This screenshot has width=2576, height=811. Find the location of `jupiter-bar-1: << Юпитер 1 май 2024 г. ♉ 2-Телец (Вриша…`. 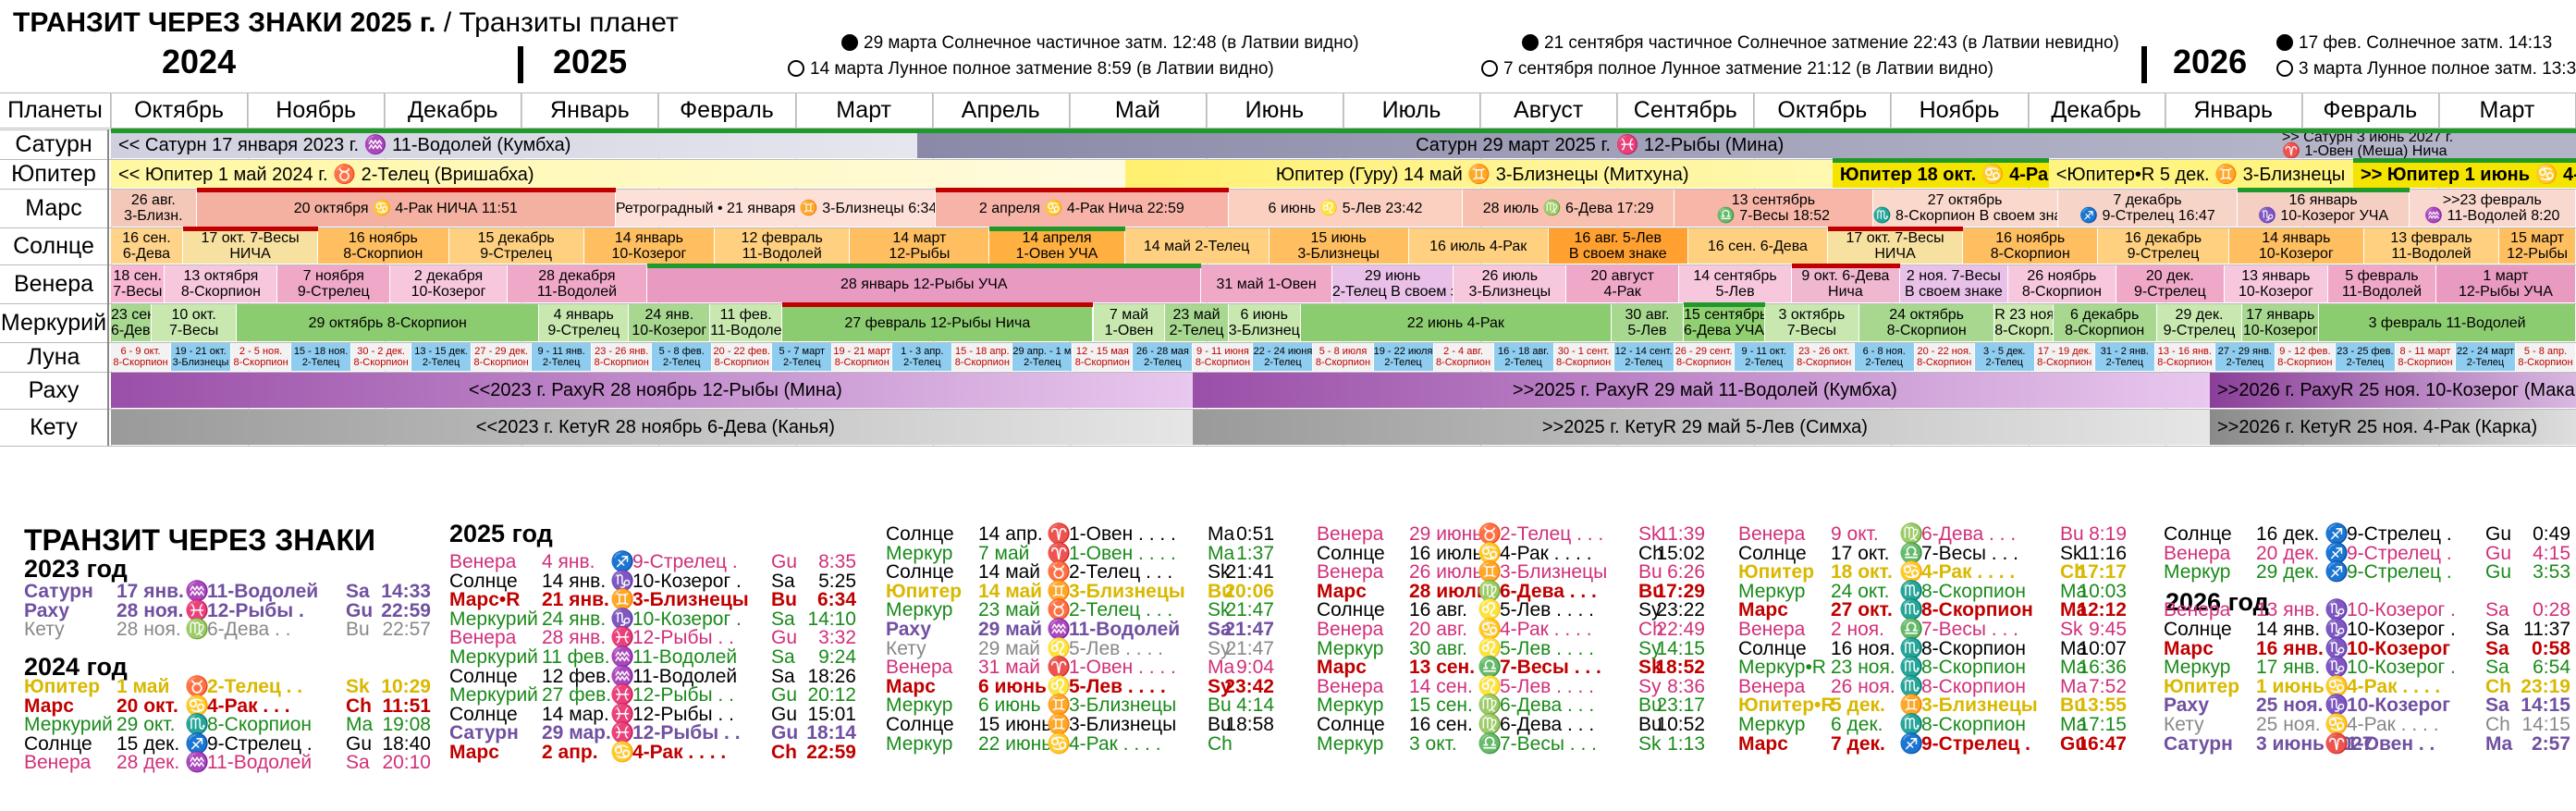

jupiter-bar-1: << Юпитер 1 май 2024 г. ♉ 2-Телец (Вриша… is located at coordinates (618, 174).